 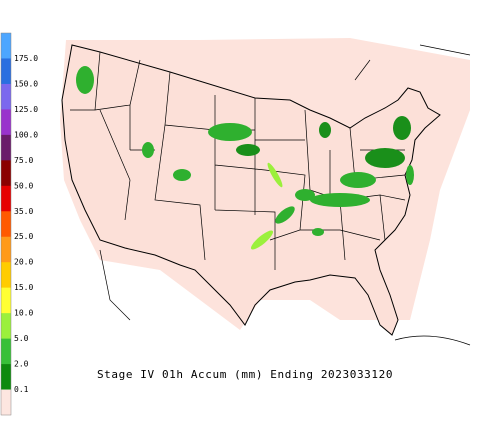 I want to click on legend-label: 20.0, so click(x=23, y=262).